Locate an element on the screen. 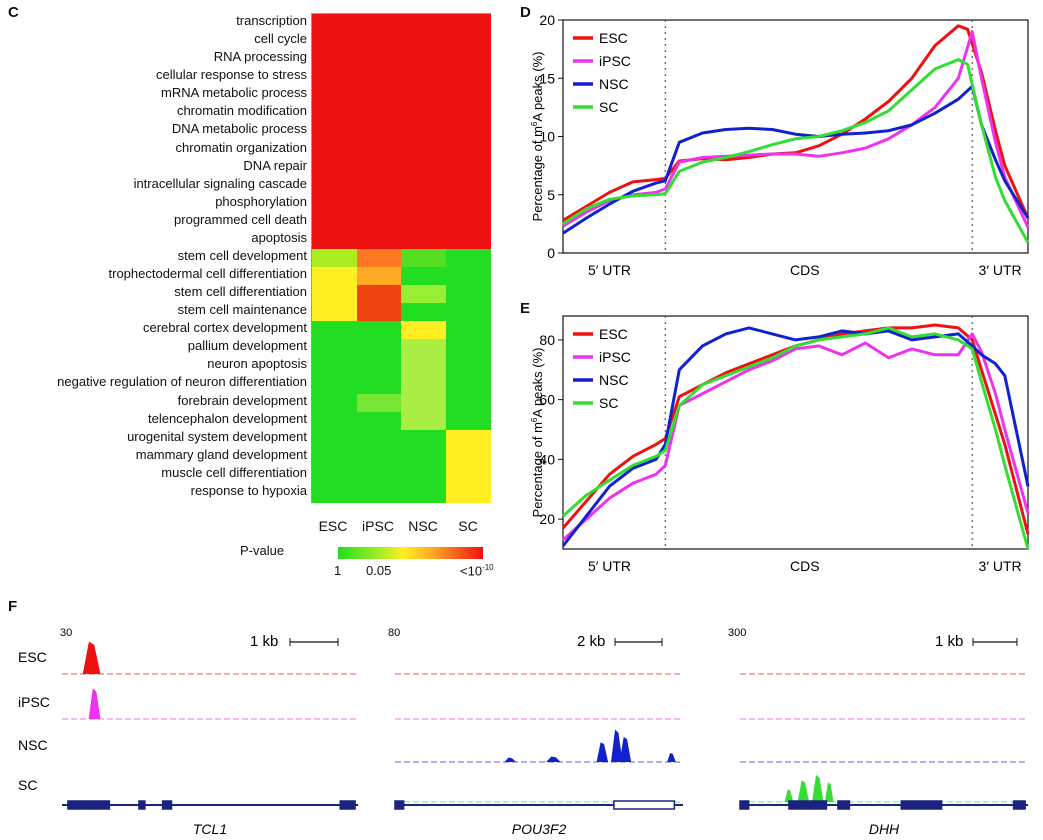 This screenshot has height=840, width=1043. series-line-sc is located at coordinates (796, 151).